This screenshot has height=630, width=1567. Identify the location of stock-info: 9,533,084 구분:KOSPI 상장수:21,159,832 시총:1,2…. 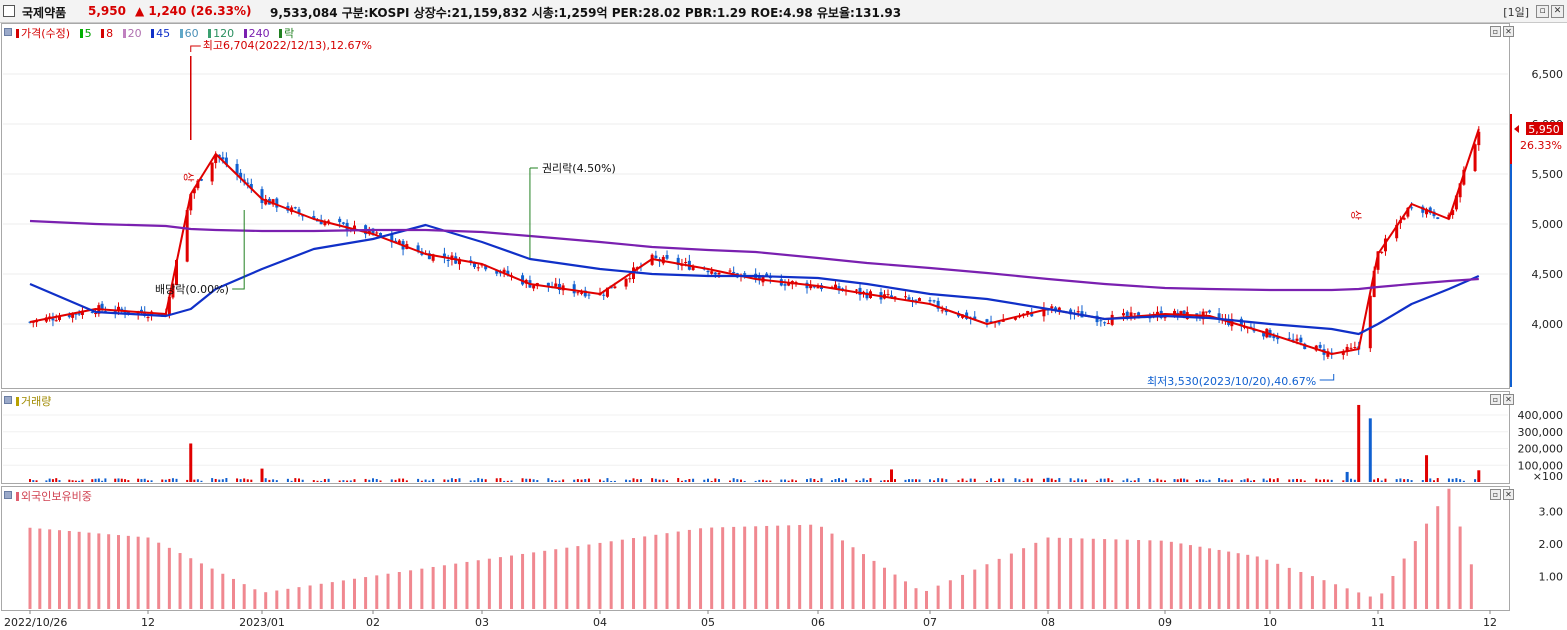
(586, 13).